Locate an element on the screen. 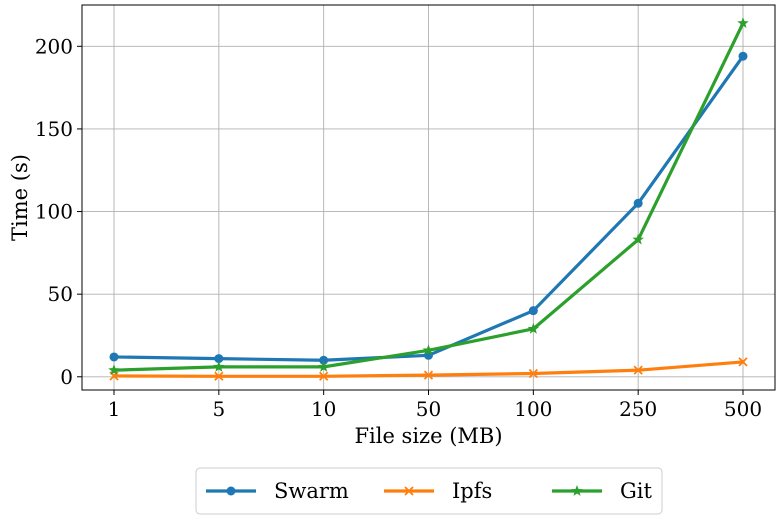  legend-item-swarm: Swarm is located at coordinates (277, 491).